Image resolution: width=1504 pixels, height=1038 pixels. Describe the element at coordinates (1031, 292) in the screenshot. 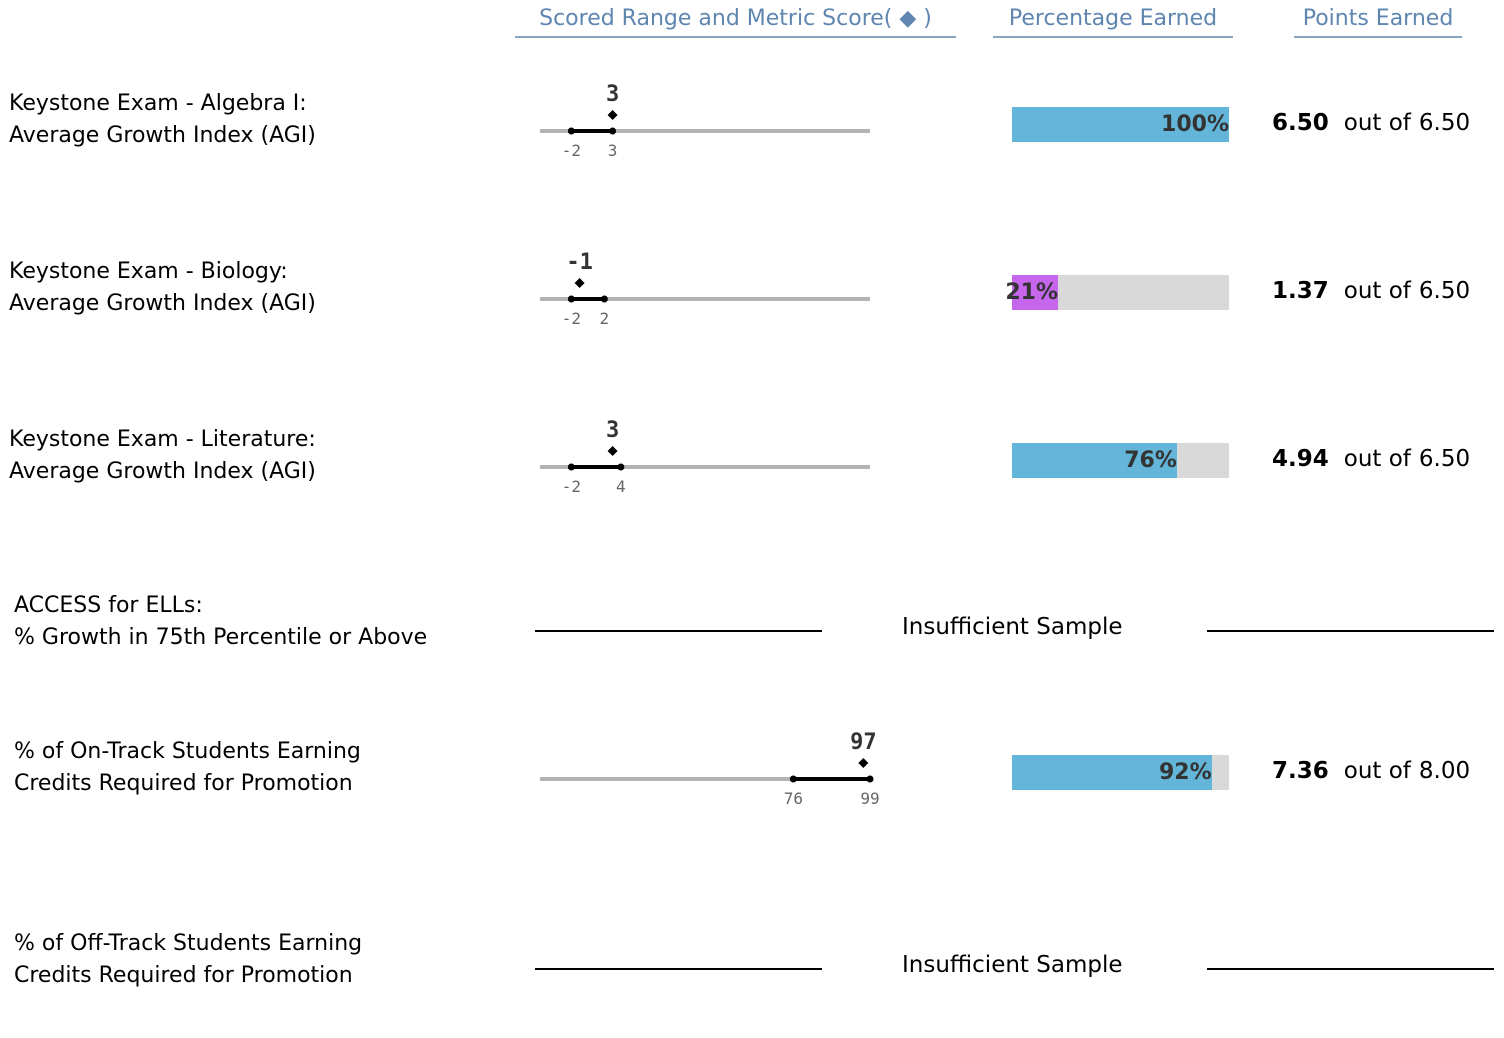

I see `percentage-label: 21%` at that location.